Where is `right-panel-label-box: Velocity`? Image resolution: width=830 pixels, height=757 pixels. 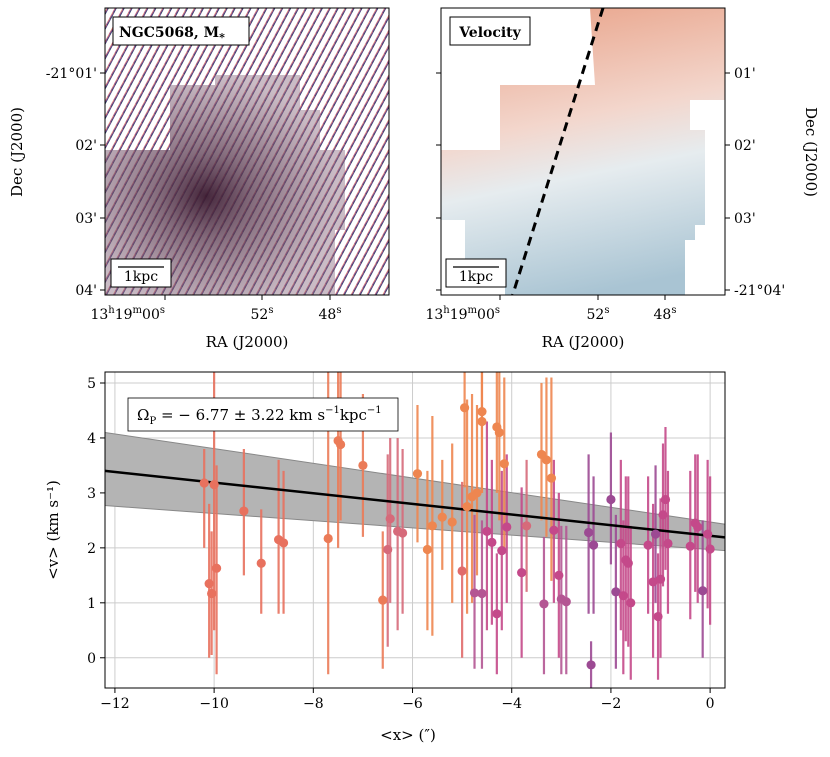 right-panel-label-box: Velocity is located at coordinates (490, 31).